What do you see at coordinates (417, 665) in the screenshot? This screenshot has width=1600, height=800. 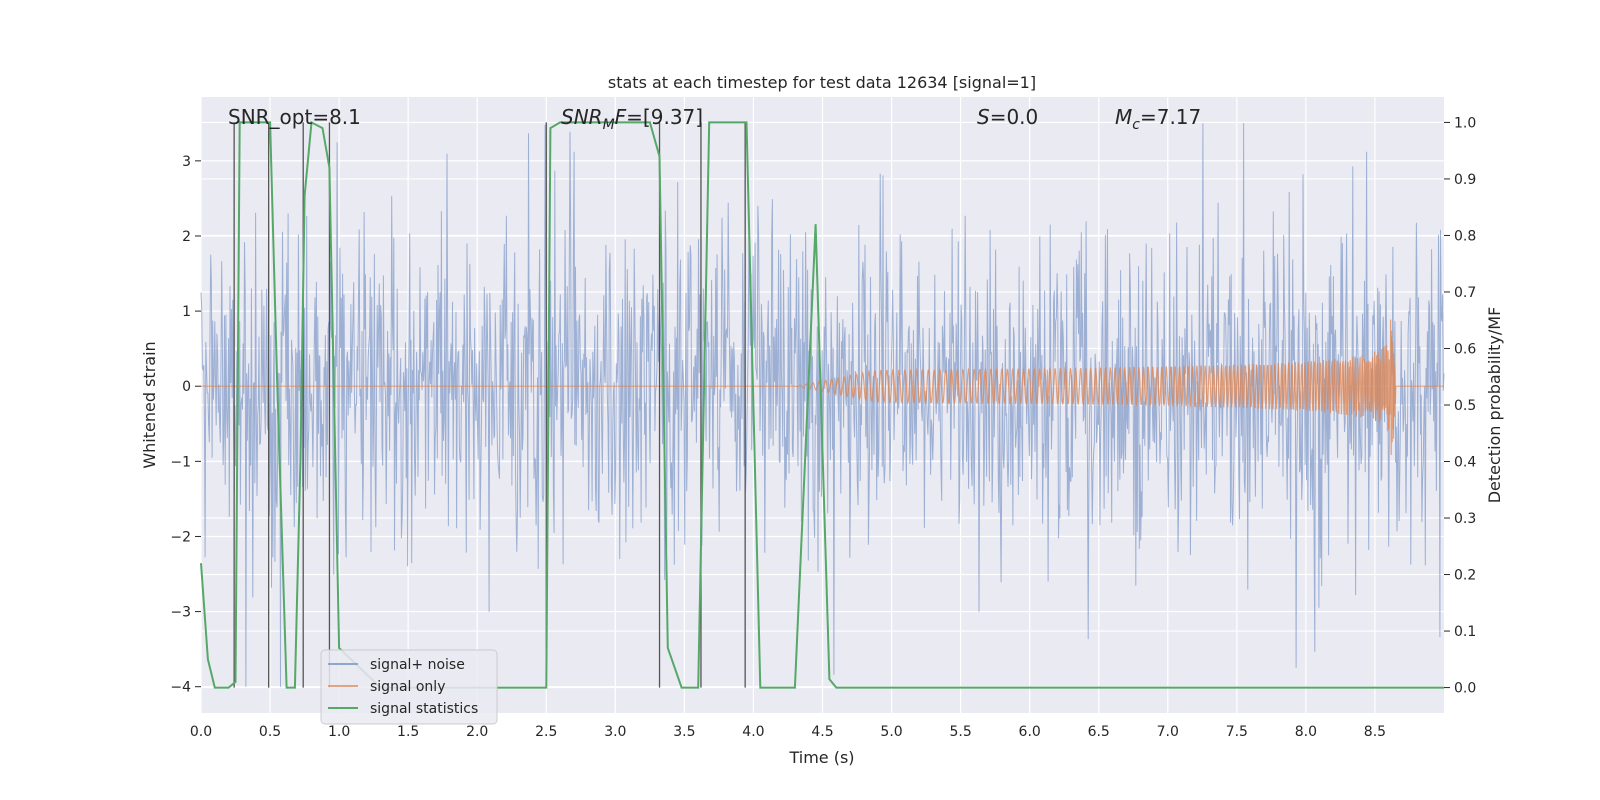 I see `legend-label-noise: signal+ noise` at bounding box center [417, 665].